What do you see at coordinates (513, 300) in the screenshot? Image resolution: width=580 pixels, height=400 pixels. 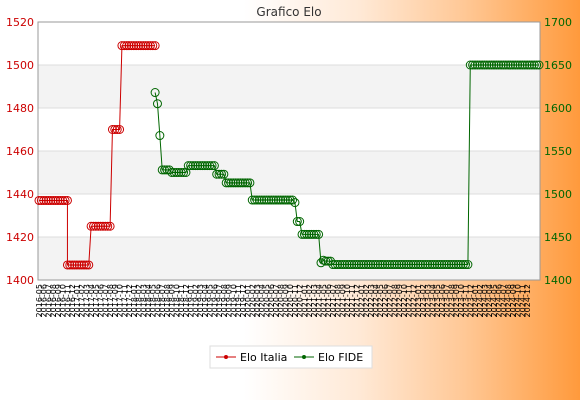 I see `x-tick-label: 2024-09` at bounding box center [513, 300].